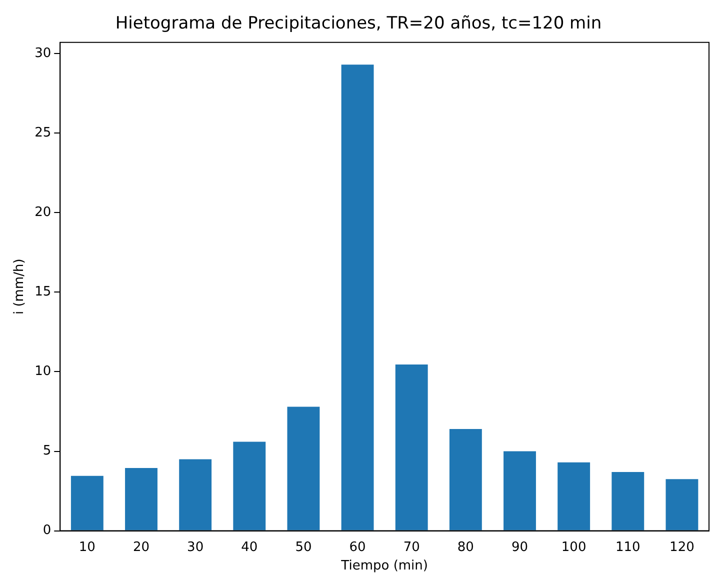  Describe the element at coordinates (141, 547) in the screenshot. I see `x-tick-label: 20` at that location.